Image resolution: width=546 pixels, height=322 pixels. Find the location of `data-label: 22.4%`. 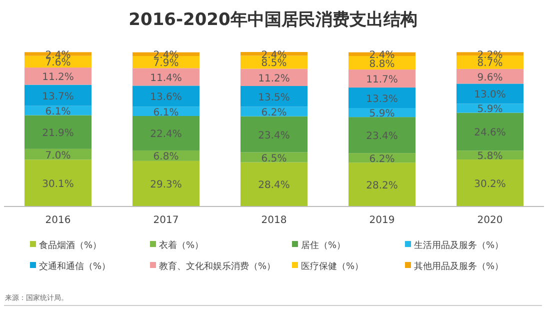

data-label: 22.4% is located at coordinates (166, 134).